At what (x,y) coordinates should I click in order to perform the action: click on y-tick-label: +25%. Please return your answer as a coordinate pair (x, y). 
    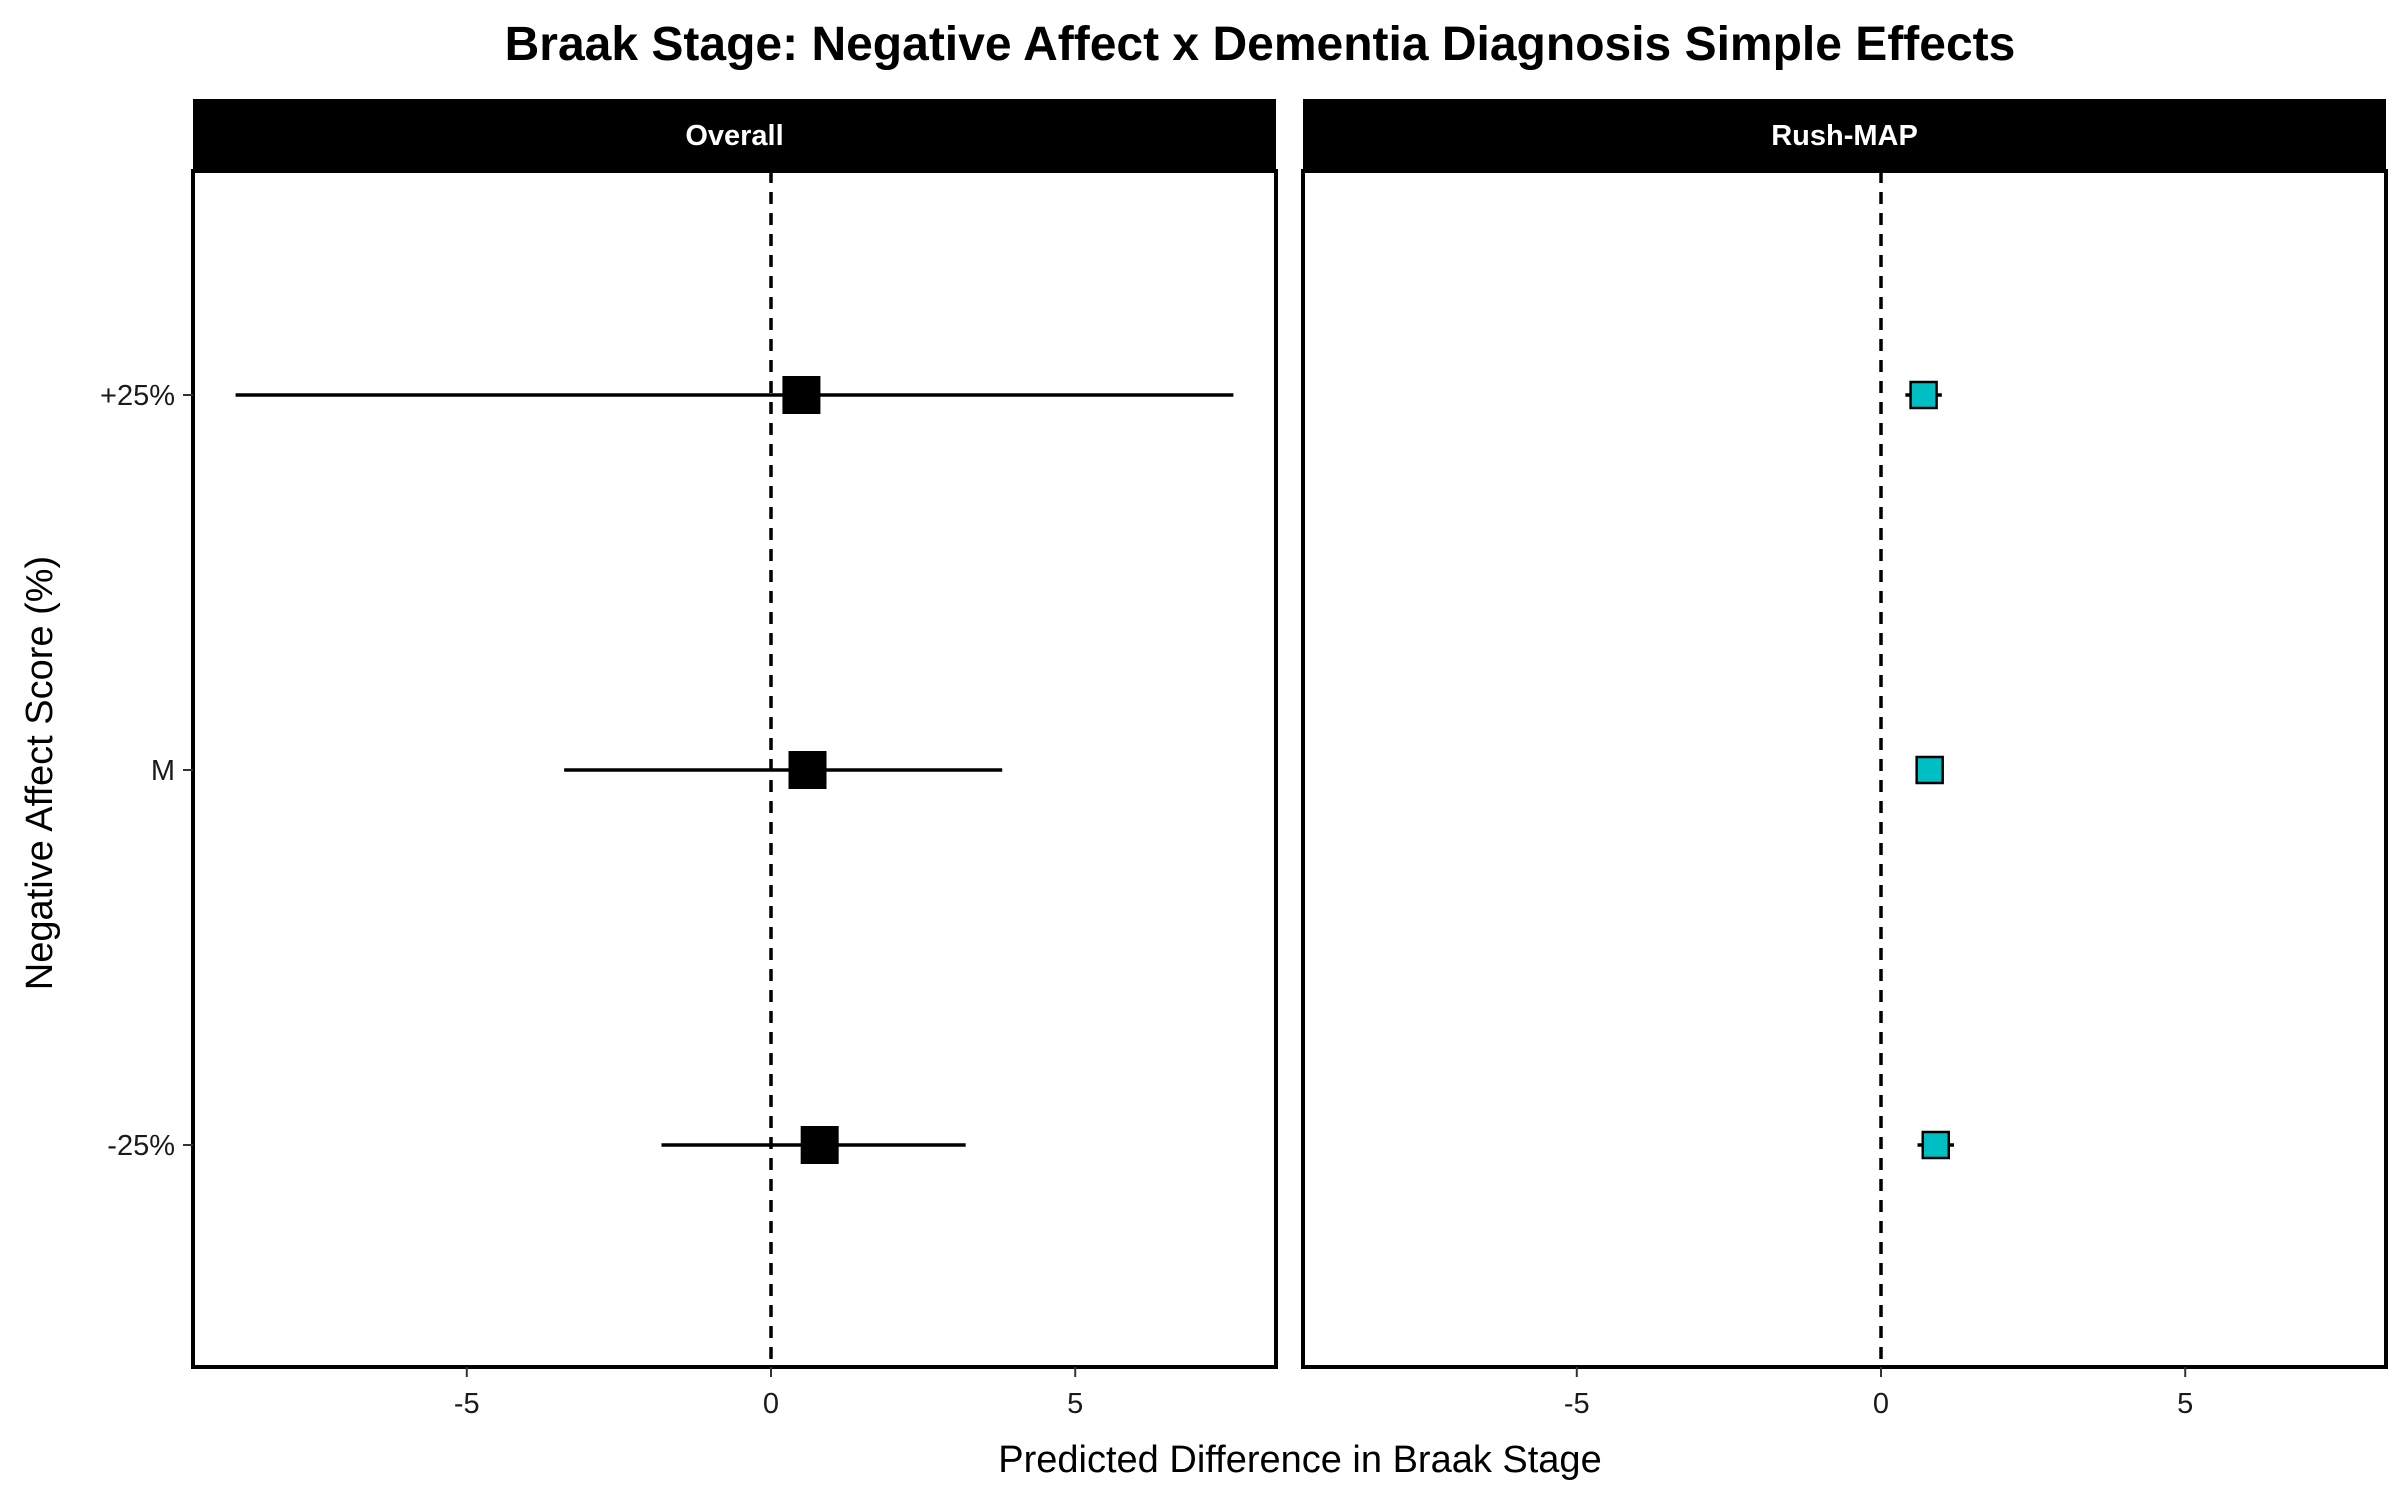
    Looking at the image, I should click on (137, 396).